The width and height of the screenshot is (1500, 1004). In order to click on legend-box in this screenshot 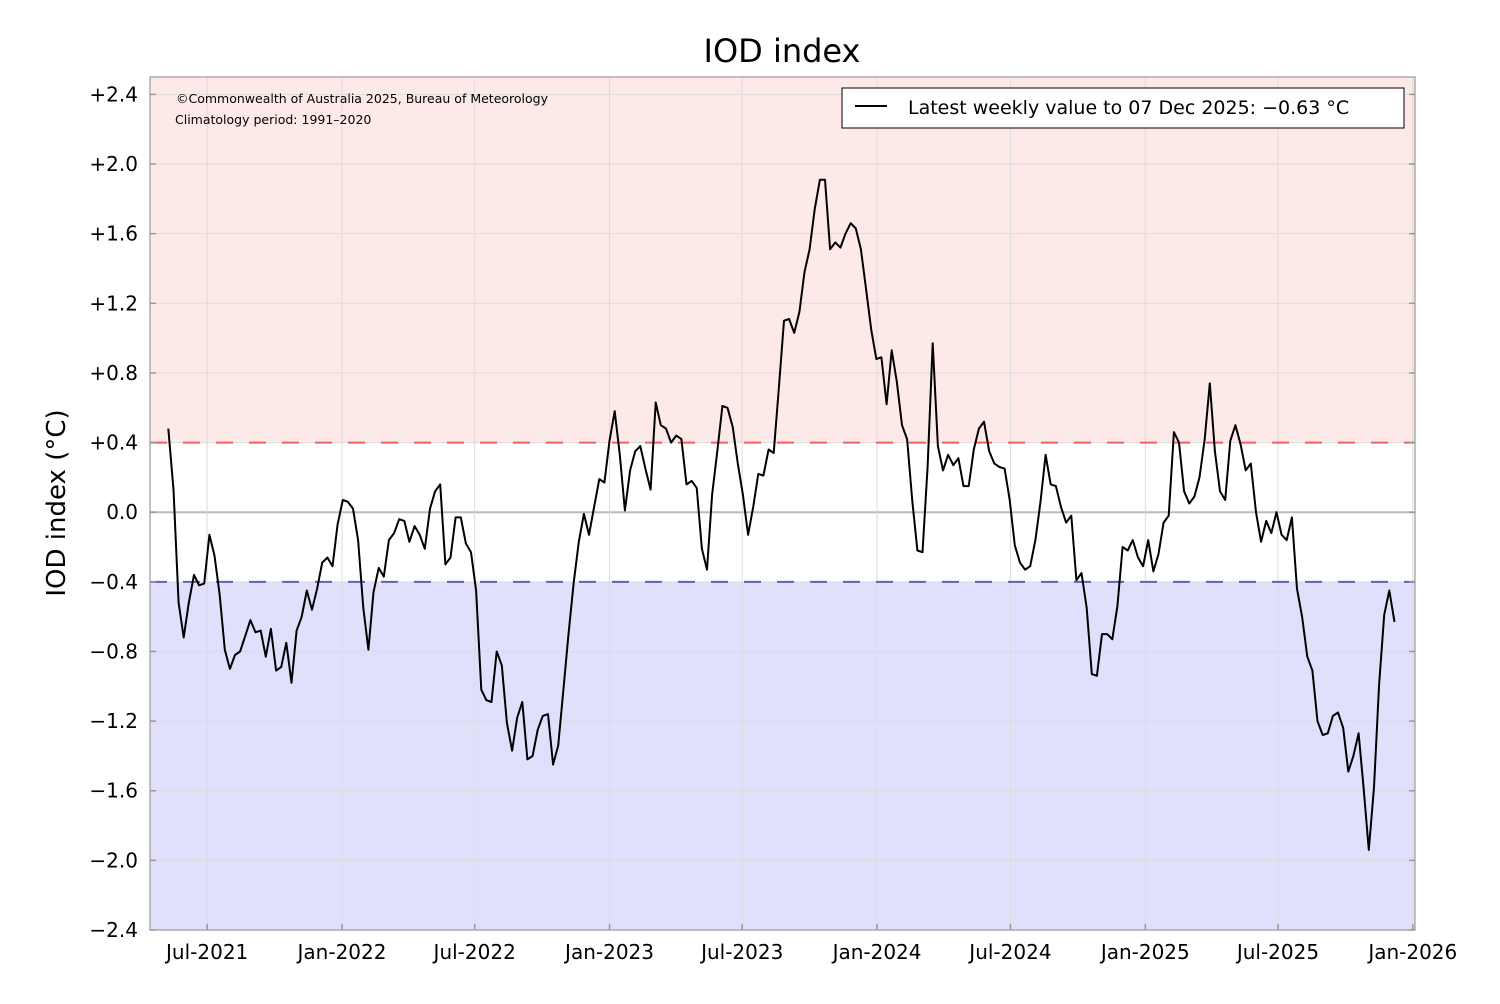, I will do `click(1123, 108)`.